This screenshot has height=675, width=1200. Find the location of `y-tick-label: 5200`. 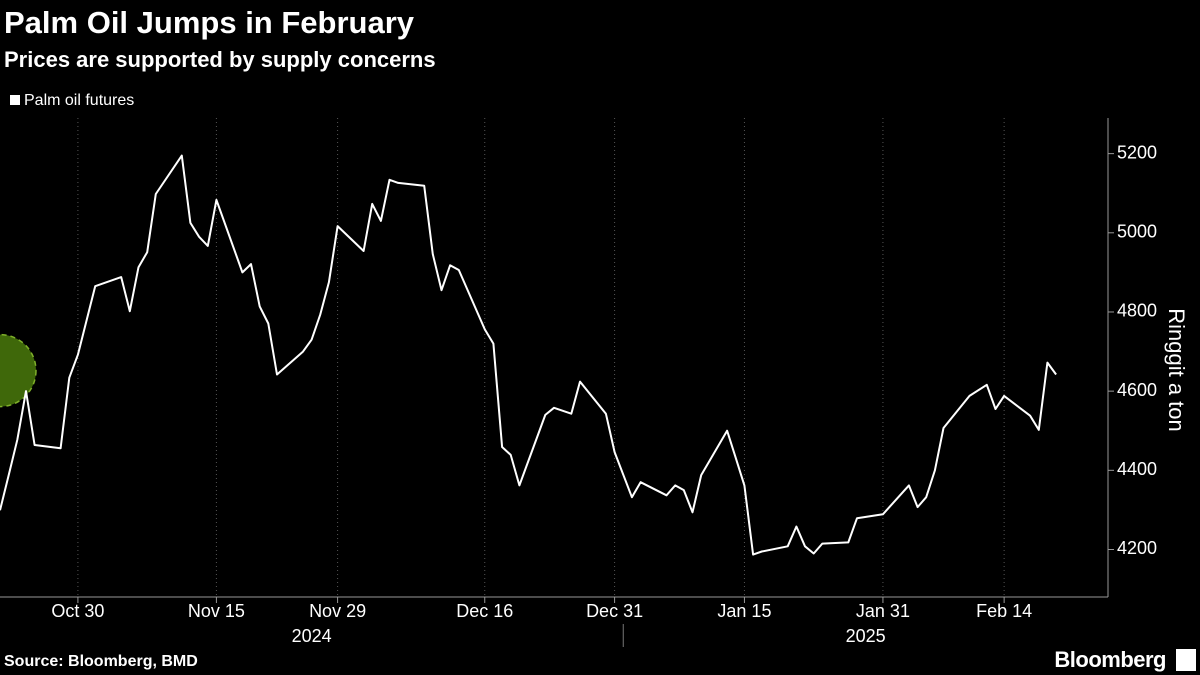

y-tick-label: 5200 is located at coordinates (1137, 152).